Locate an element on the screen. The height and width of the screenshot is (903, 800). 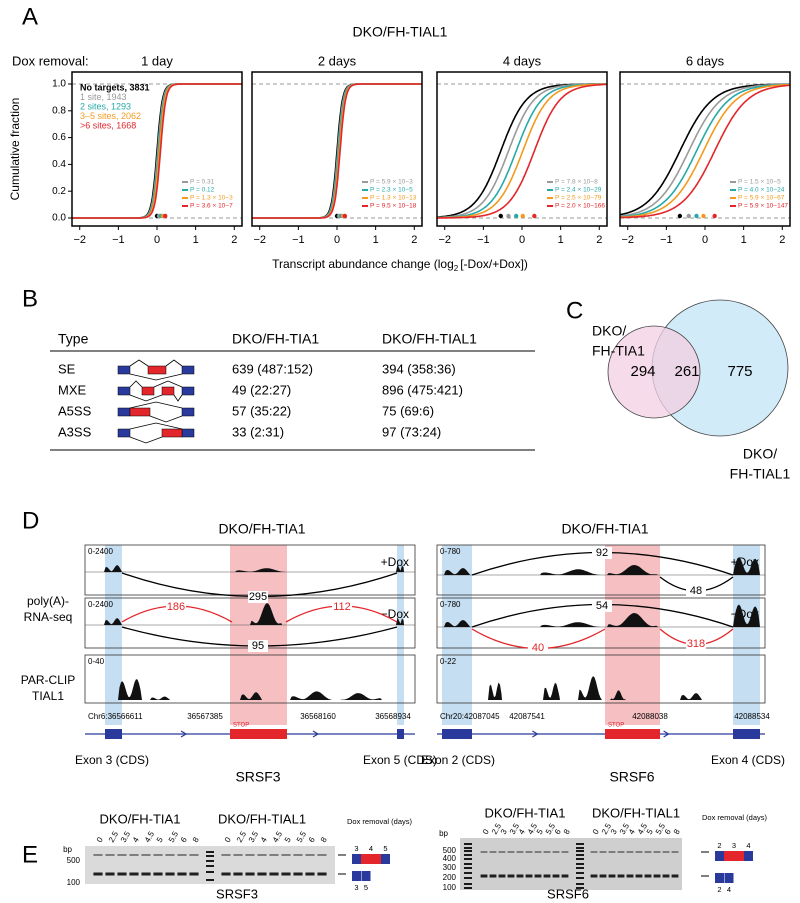
dox-caption: Dox removal (days) is located at coordinates (735, 817).